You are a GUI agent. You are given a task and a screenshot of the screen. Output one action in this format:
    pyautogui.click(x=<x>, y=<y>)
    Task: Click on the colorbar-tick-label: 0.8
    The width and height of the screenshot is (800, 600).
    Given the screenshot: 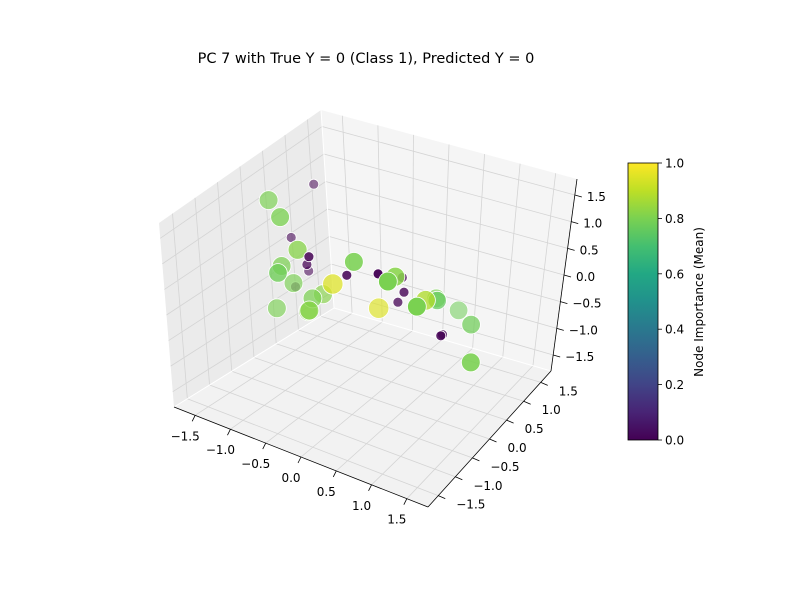 What is the action you would take?
    pyautogui.click(x=674, y=219)
    